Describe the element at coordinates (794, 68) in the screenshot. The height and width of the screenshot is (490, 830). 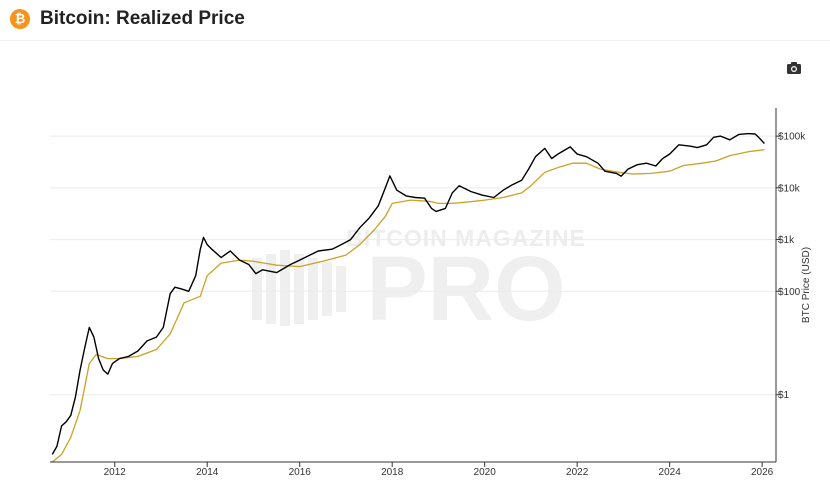
I see `camera-icon` at that location.